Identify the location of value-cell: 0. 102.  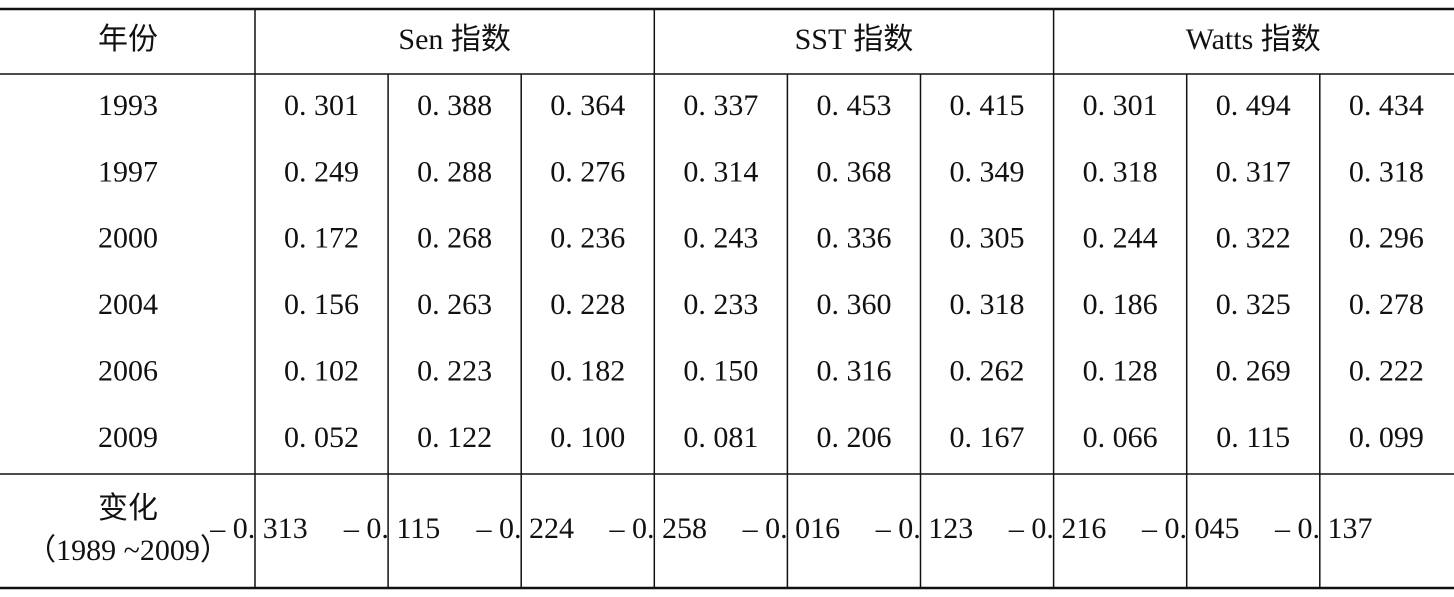
(321, 370).